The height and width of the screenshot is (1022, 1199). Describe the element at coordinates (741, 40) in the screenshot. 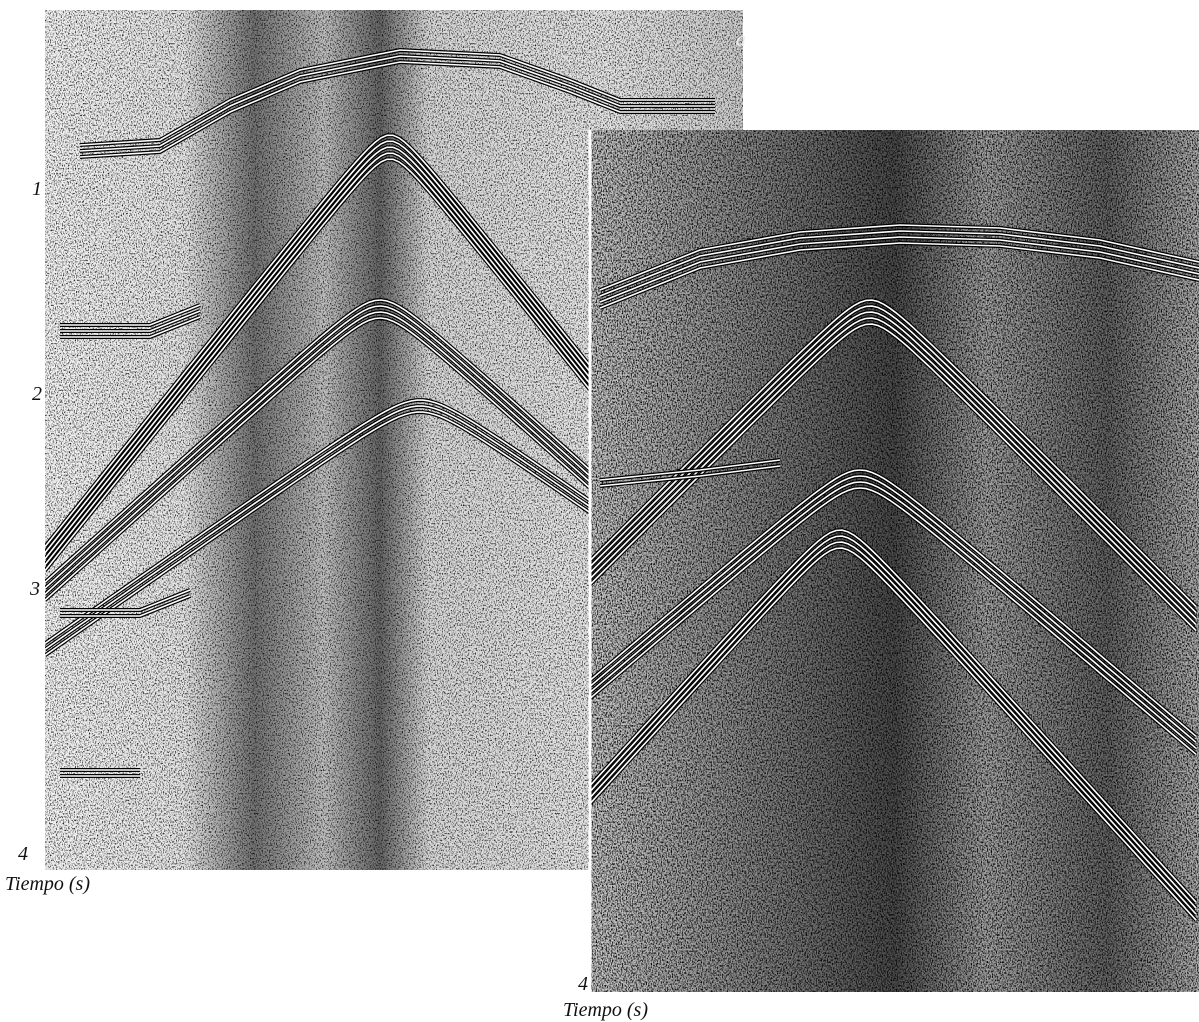

I see `panel-letter: a` at that location.